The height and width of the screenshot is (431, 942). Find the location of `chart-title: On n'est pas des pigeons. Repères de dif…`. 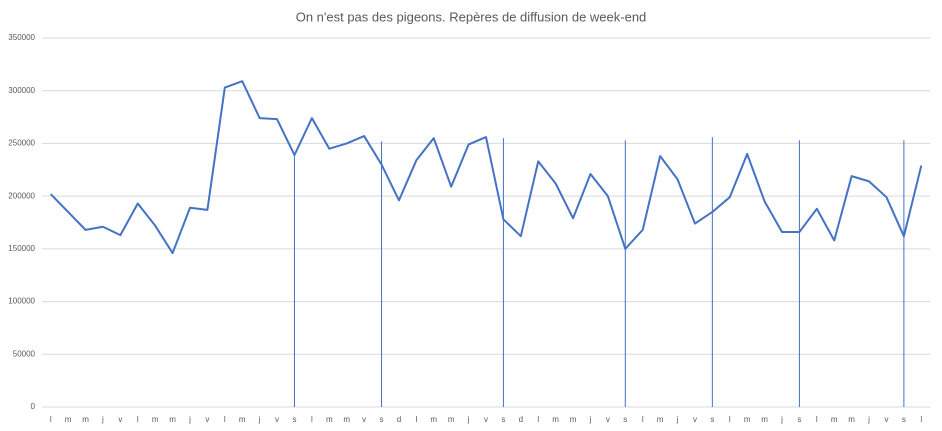

chart-title: On n'est pas des pigeons. Repères de dif… is located at coordinates (471, 16).